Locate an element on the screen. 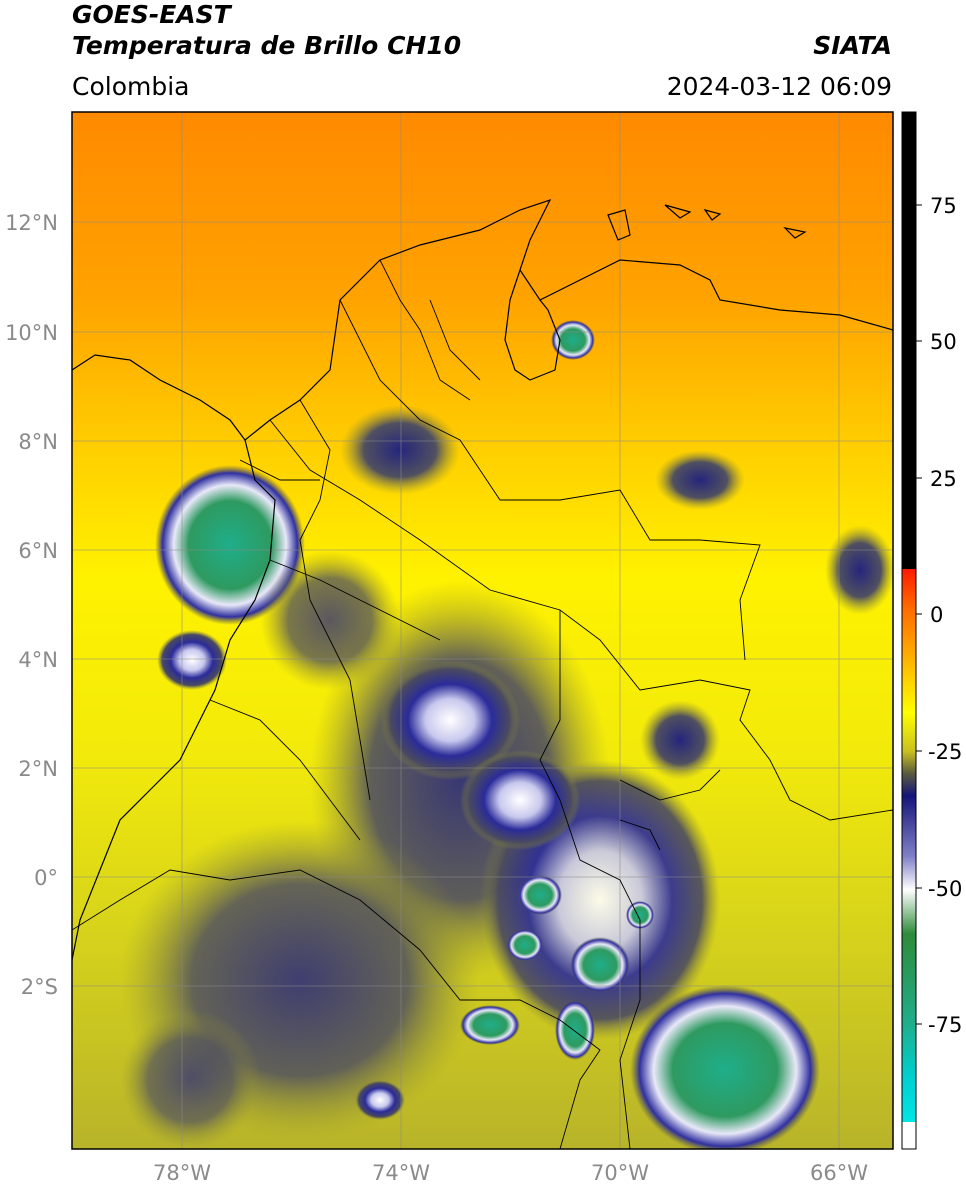  colorbar: 75 50 25 0 -25 -50 -75 is located at coordinates (931, 630).